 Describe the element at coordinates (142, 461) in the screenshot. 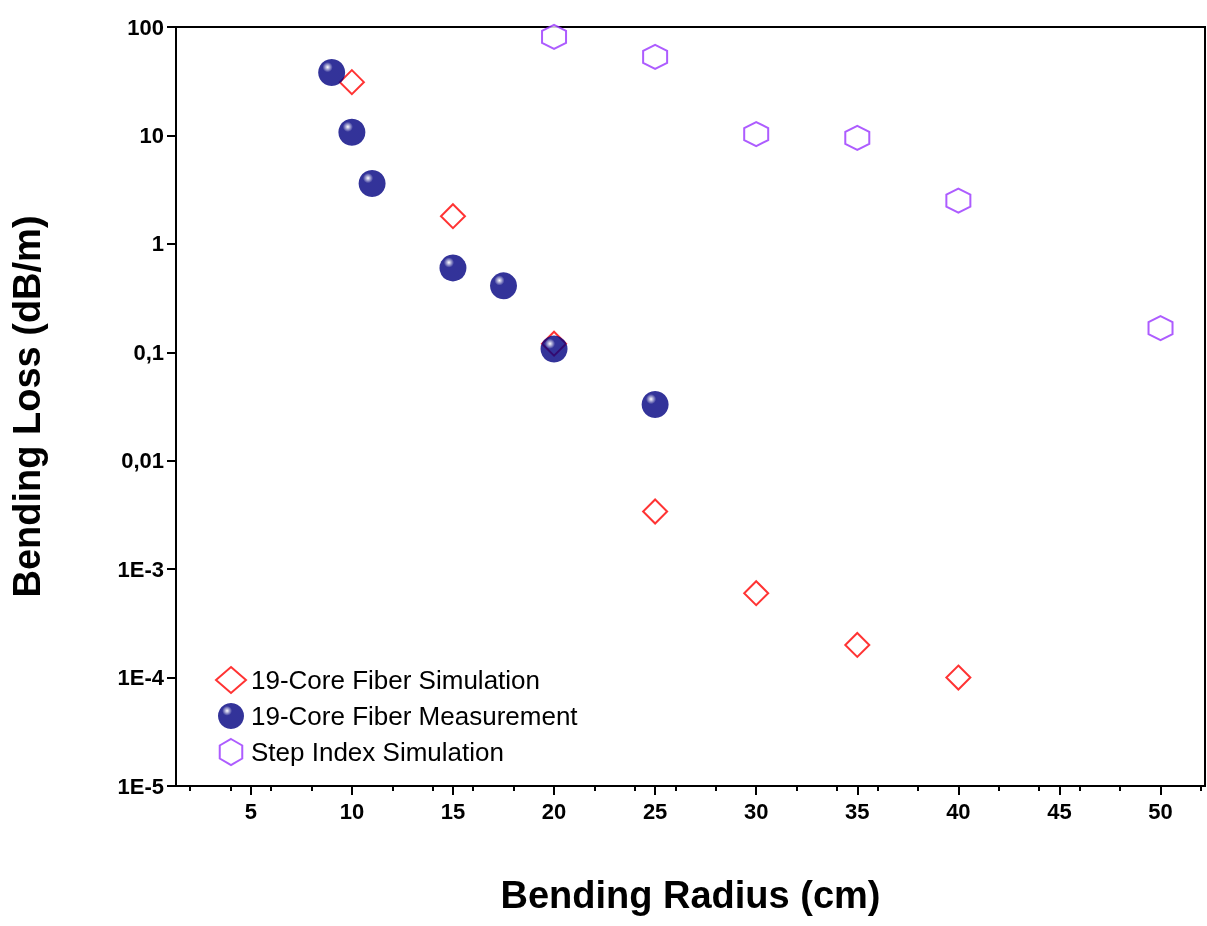

I see `y-tick-label: 0,01` at that location.